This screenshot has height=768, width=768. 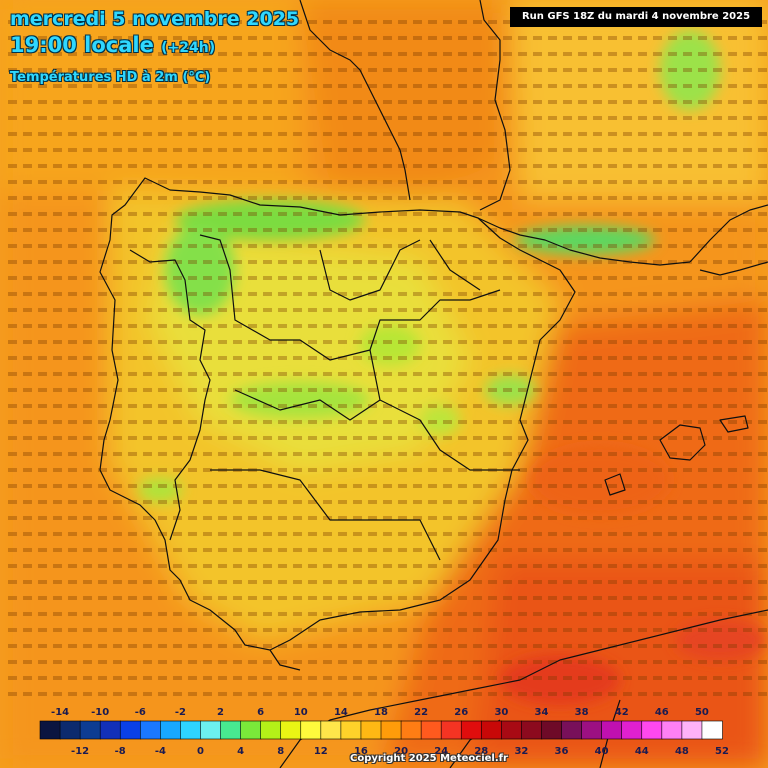 What do you see at coordinates (481, 751) in the screenshot?
I see `legend-bottom-label: 28` at bounding box center [481, 751].